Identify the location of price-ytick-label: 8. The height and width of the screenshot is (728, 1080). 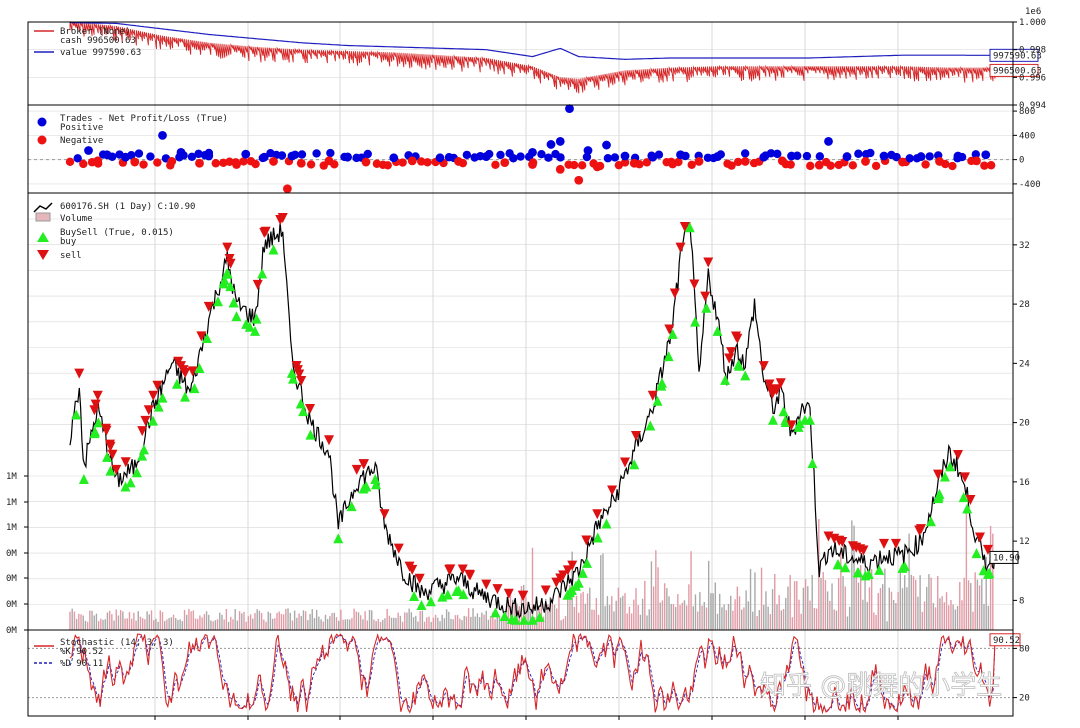
(1021, 601).